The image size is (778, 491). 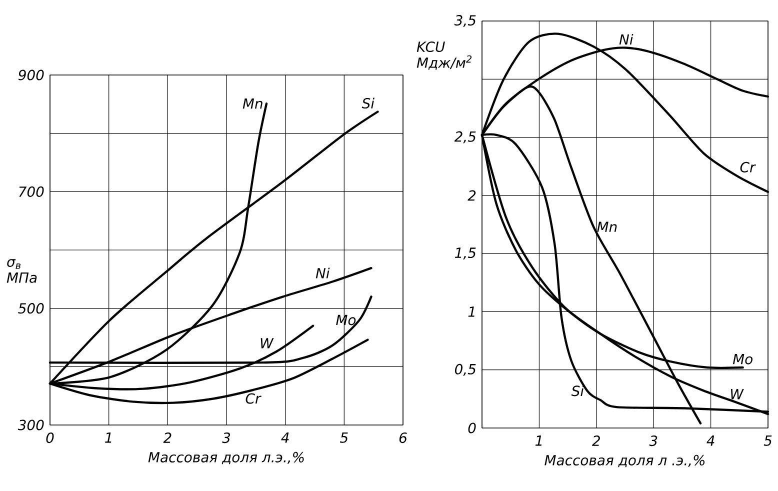 I want to click on x-axis-title: Массовая доля л .э.,%, so click(x=624, y=461).